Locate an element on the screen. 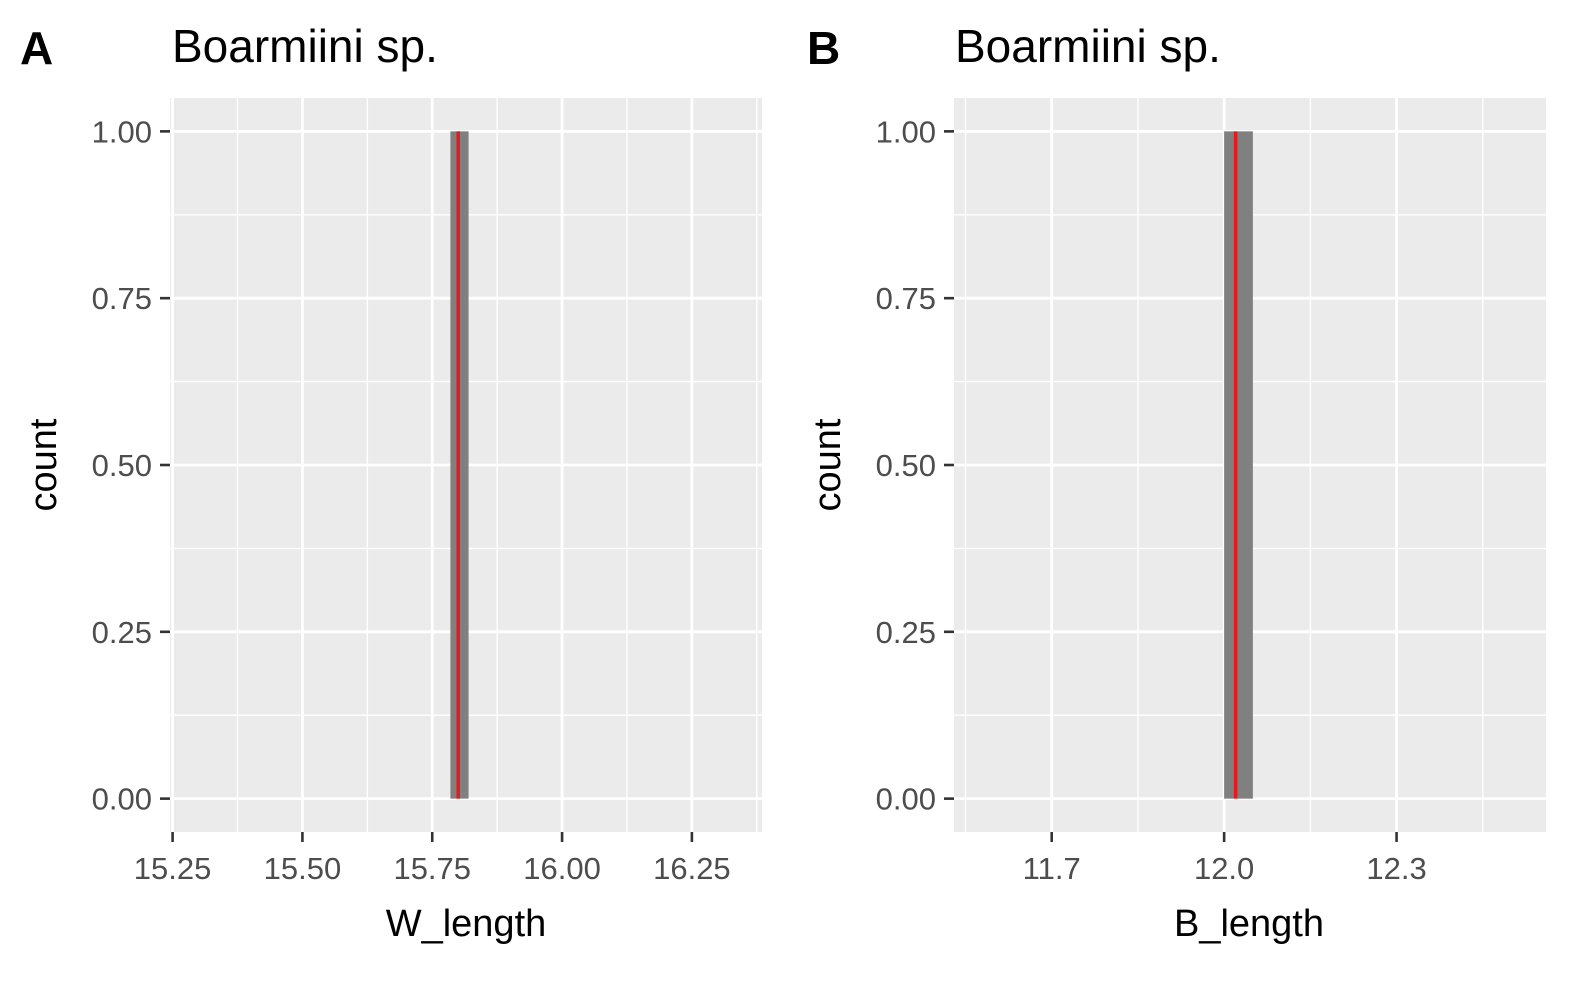 The image size is (1593, 984). x-tick-label: 15.50 is located at coordinates (303, 868).